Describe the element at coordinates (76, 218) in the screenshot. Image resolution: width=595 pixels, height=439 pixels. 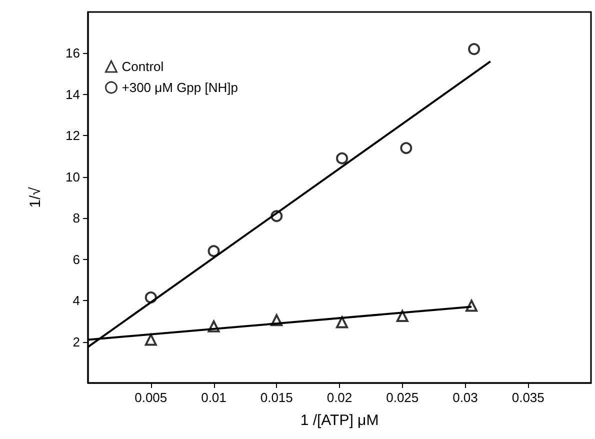
I see `y-tick-label: 8` at that location.